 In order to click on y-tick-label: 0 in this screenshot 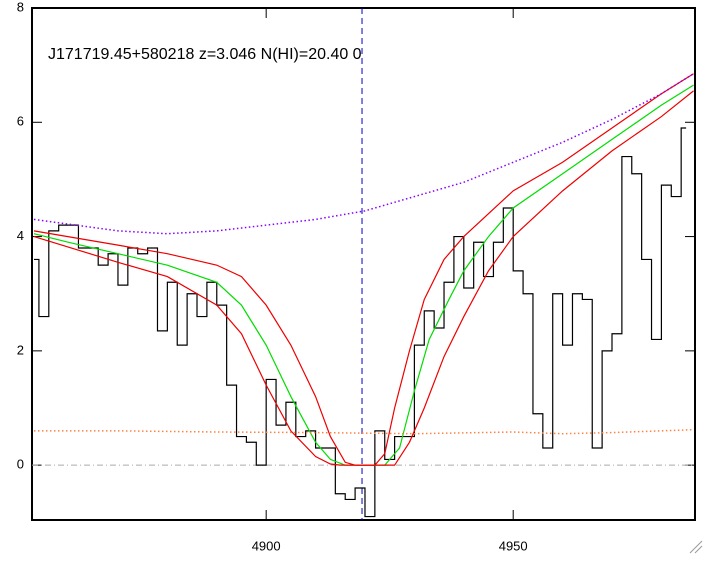, I will do `click(20, 464)`.